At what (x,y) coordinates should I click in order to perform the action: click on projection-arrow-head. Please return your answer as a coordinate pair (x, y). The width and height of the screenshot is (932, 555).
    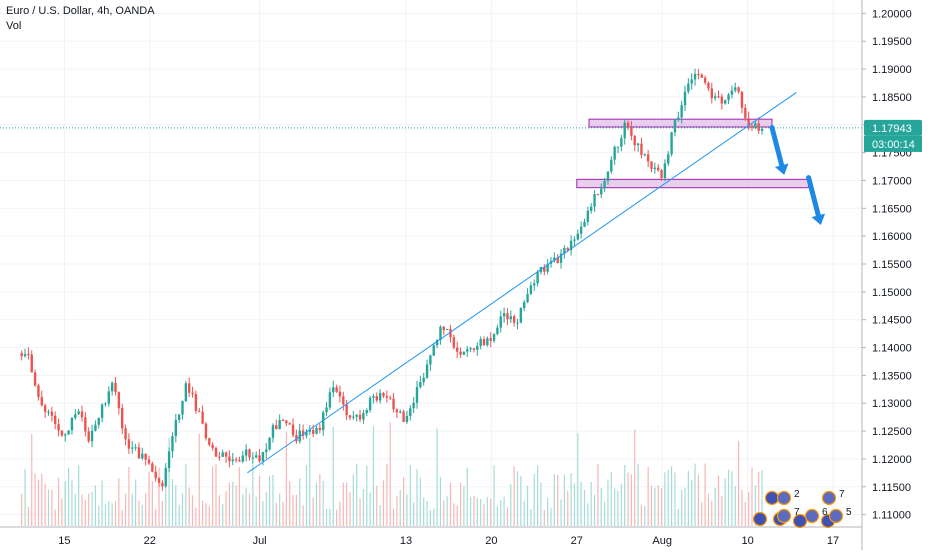
    Looking at the image, I should click on (818, 219).